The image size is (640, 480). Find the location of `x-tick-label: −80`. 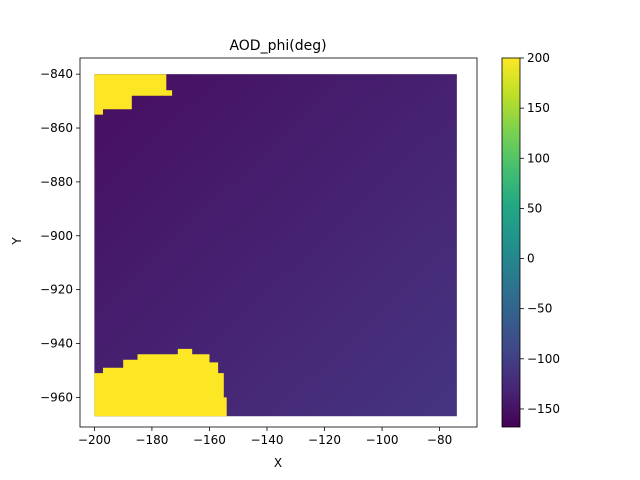

x-tick-label: −80 is located at coordinates (439, 440).